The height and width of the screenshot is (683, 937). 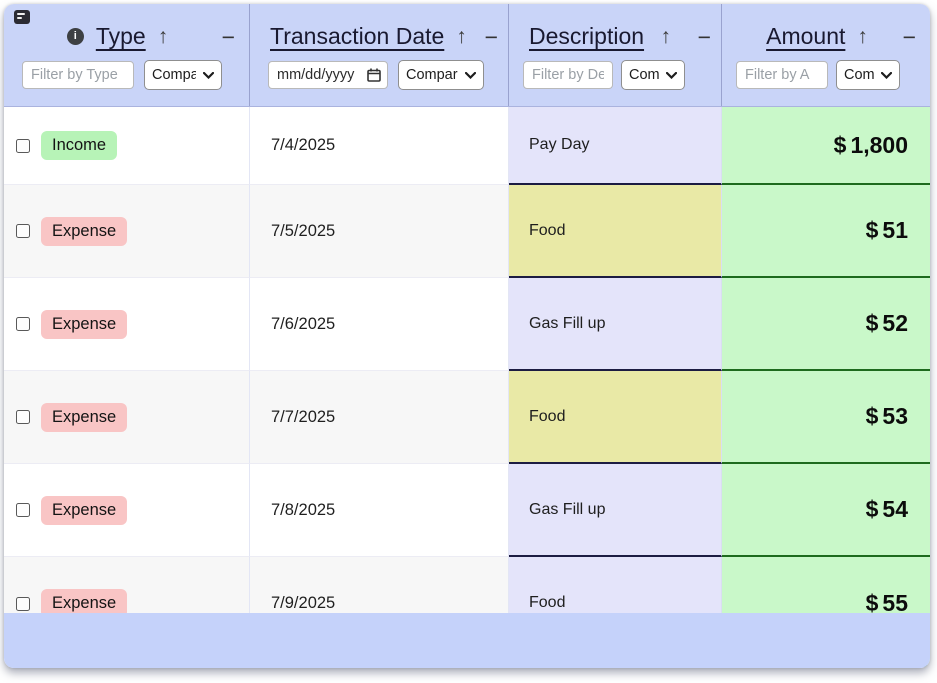 I want to click on amount-comparison-select: Compa, so click(x=868, y=75).